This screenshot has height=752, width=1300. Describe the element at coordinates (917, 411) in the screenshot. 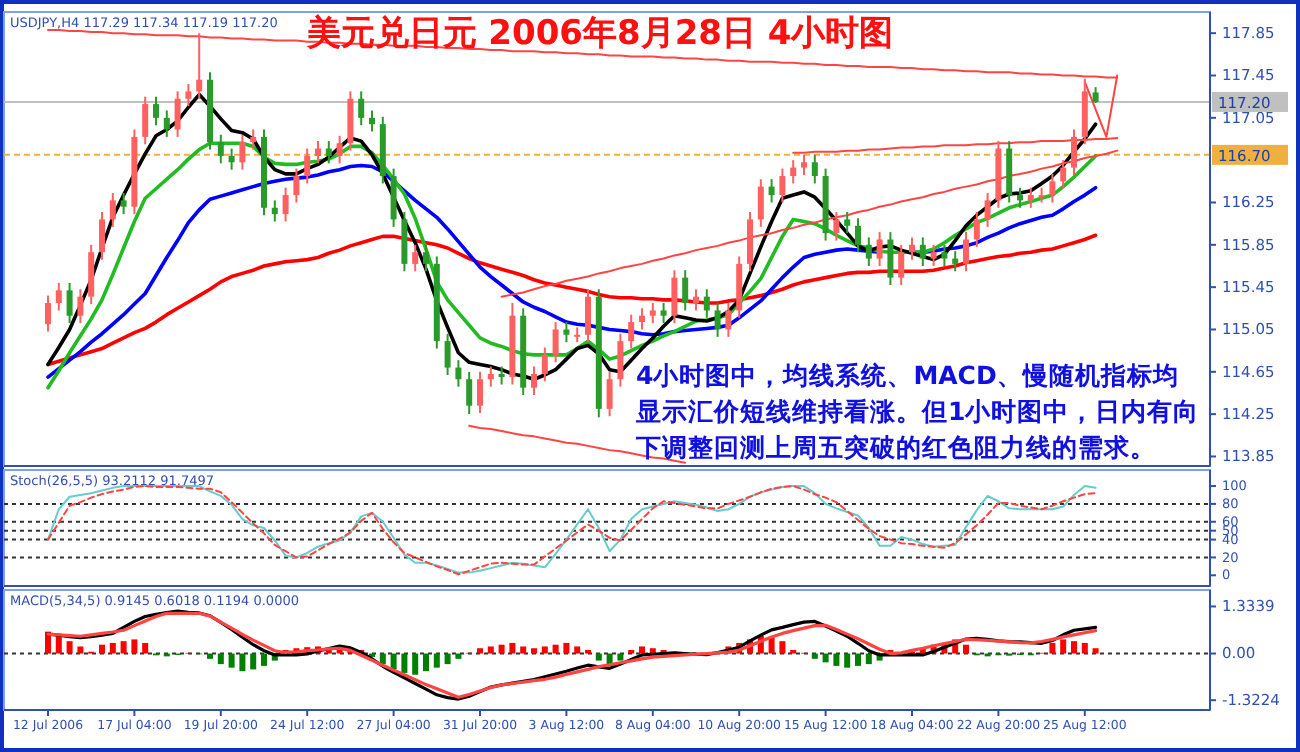

I see `annotation: 4小时图中，均线系统、MACD、慢随机指标均显示汇价短线维持看涨。但1小时图中，日内有向下调整回测上周五突破的红色阻力线的需求。` at that location.